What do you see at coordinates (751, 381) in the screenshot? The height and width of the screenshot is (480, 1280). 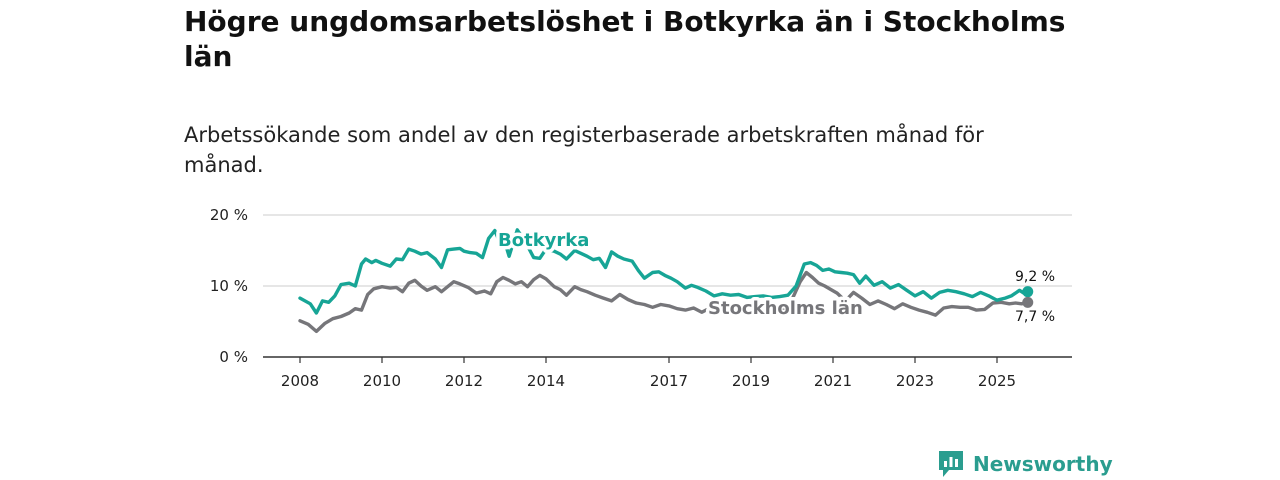 I see `x-tick-label: 2019` at bounding box center [751, 381].